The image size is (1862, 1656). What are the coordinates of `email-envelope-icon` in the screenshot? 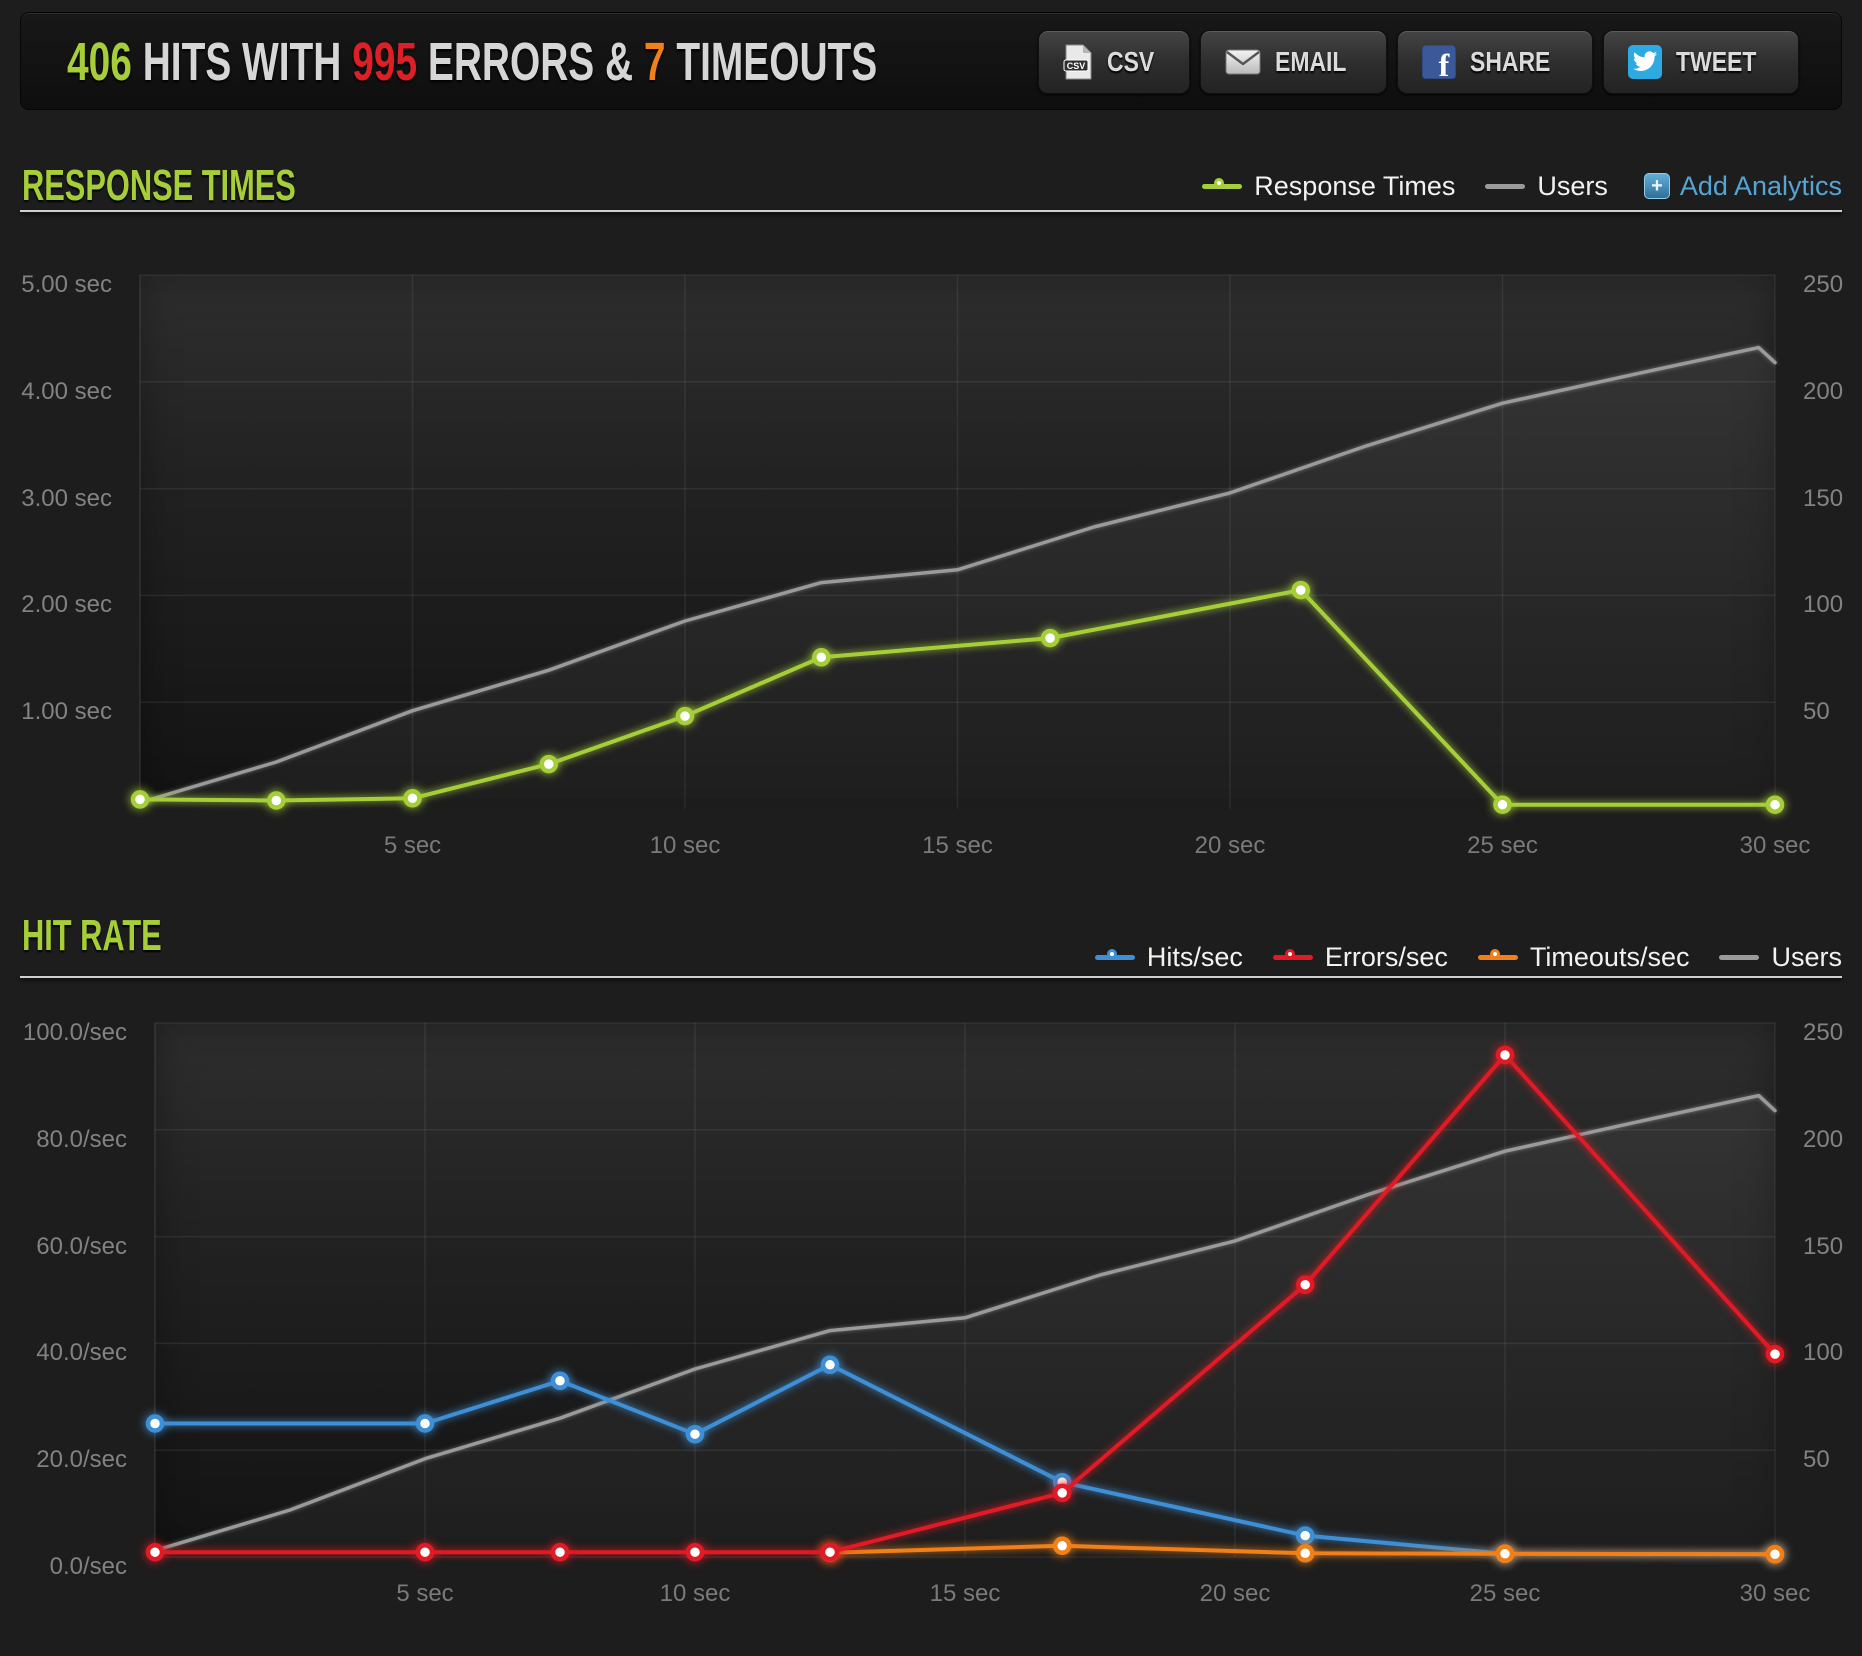 It's located at (1243, 62).